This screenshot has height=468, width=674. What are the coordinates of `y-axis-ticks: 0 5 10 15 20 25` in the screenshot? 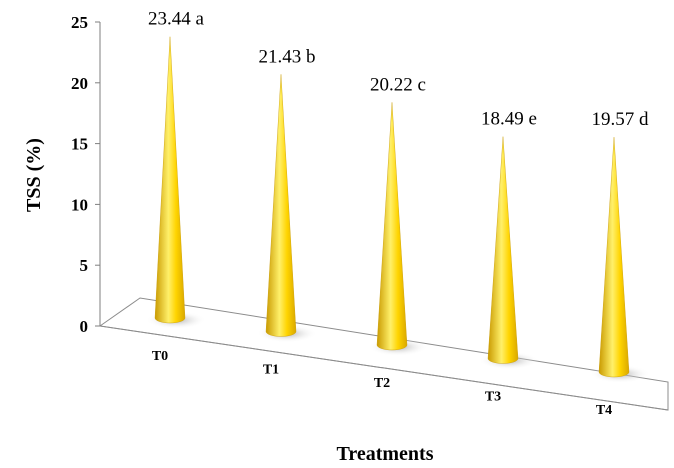 It's located at (85, 174).